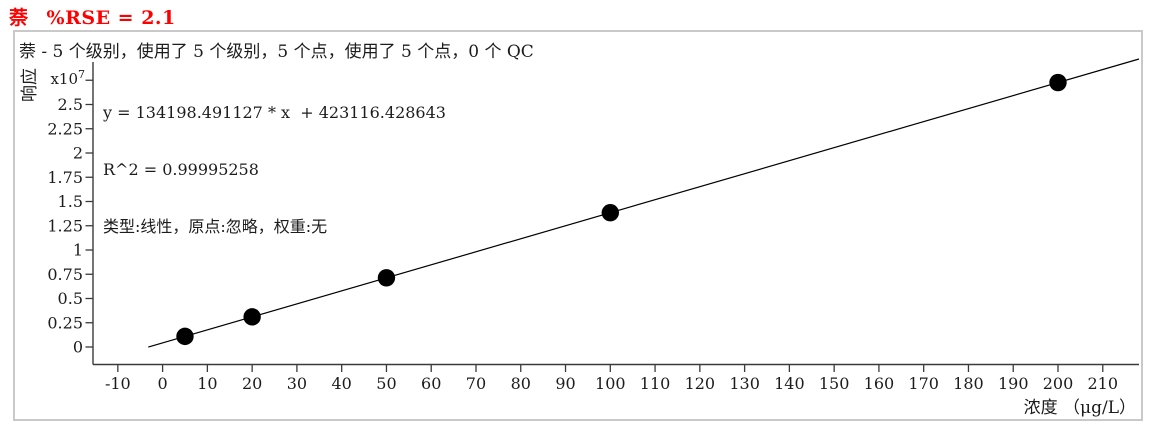 The image size is (1155, 435). What do you see at coordinates (610, 383) in the screenshot?
I see `x-tick-label: 100` at bounding box center [610, 383].